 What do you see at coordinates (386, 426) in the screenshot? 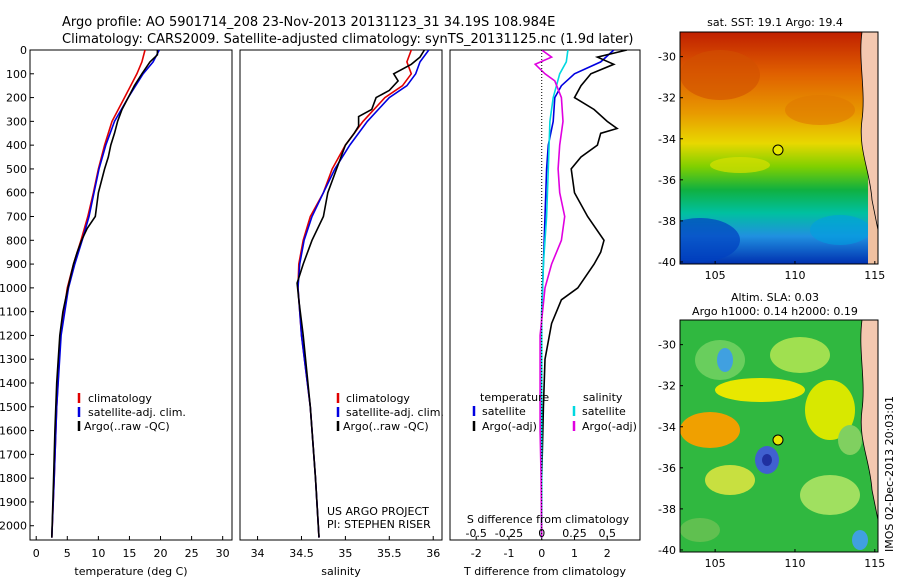
I see `legend-label-argo: Argo(..raw -QC)` at bounding box center [386, 426].